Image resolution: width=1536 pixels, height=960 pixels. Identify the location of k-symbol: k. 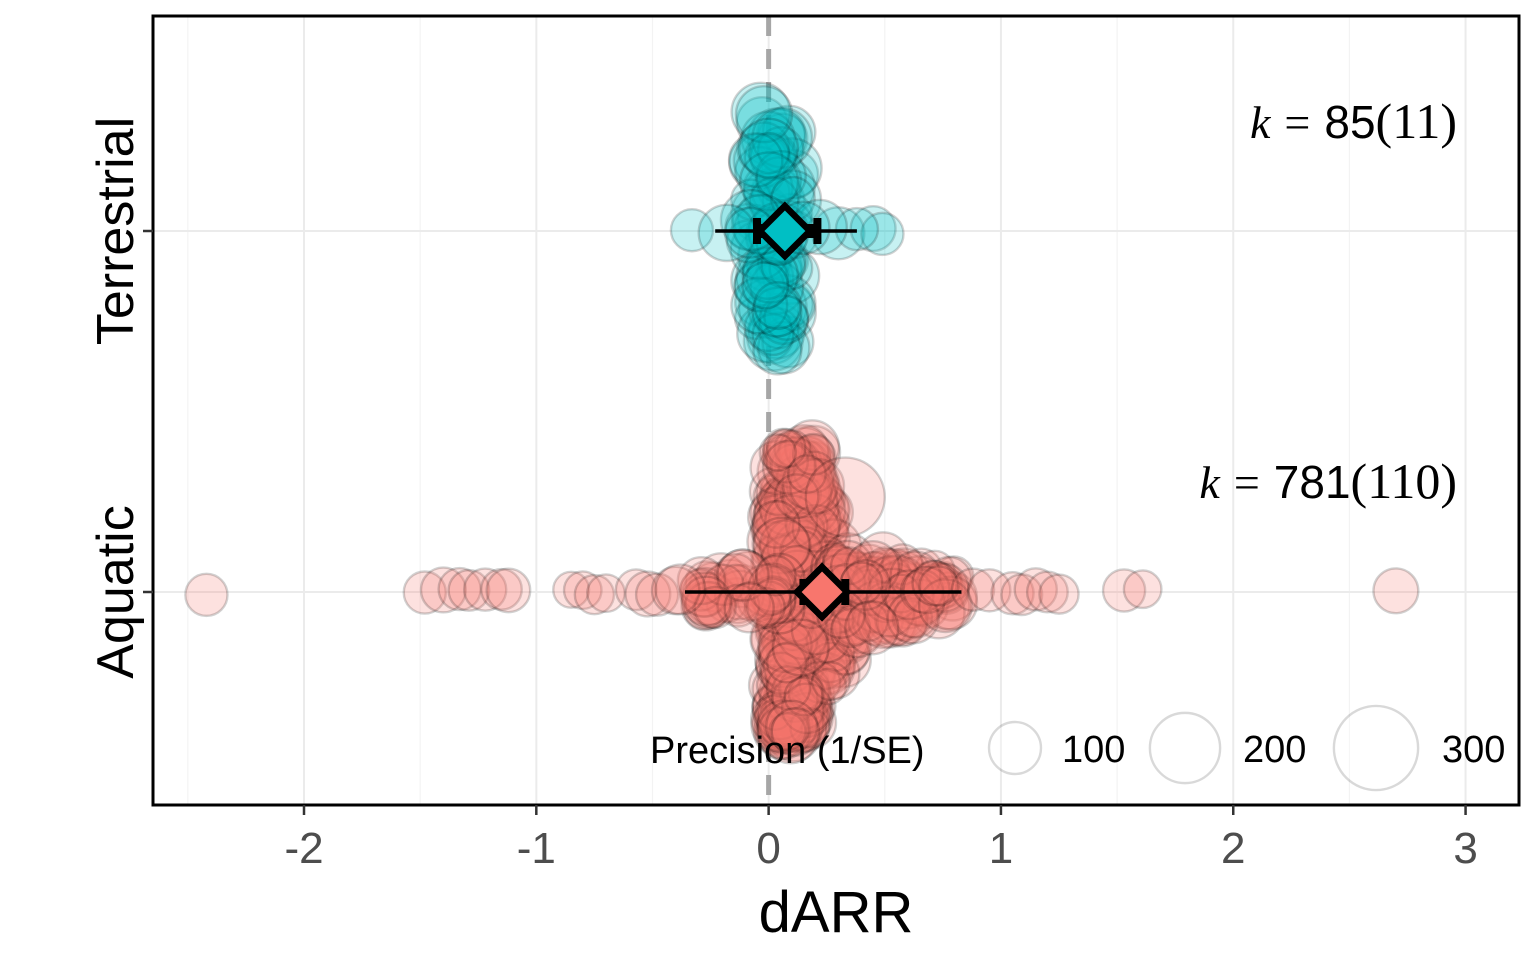
(1261, 122).